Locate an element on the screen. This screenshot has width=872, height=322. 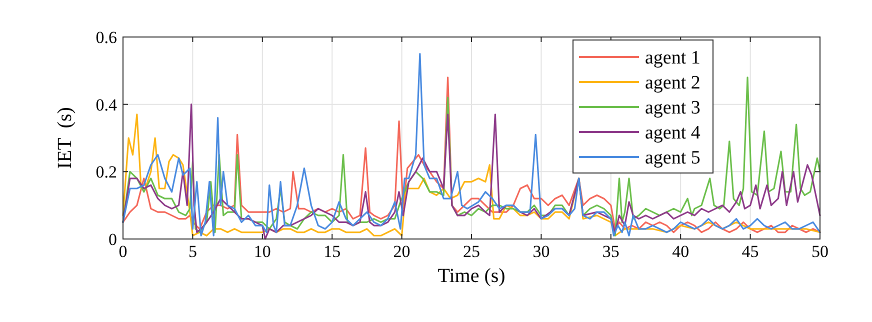
x-tick-label: 45 is located at coordinates (750, 251).